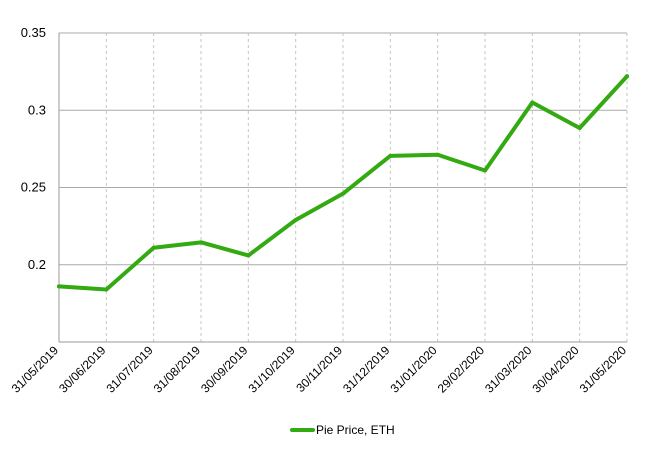  Describe the element at coordinates (355, 430) in the screenshot. I see `legend-label: Pie Price, ETH` at that location.